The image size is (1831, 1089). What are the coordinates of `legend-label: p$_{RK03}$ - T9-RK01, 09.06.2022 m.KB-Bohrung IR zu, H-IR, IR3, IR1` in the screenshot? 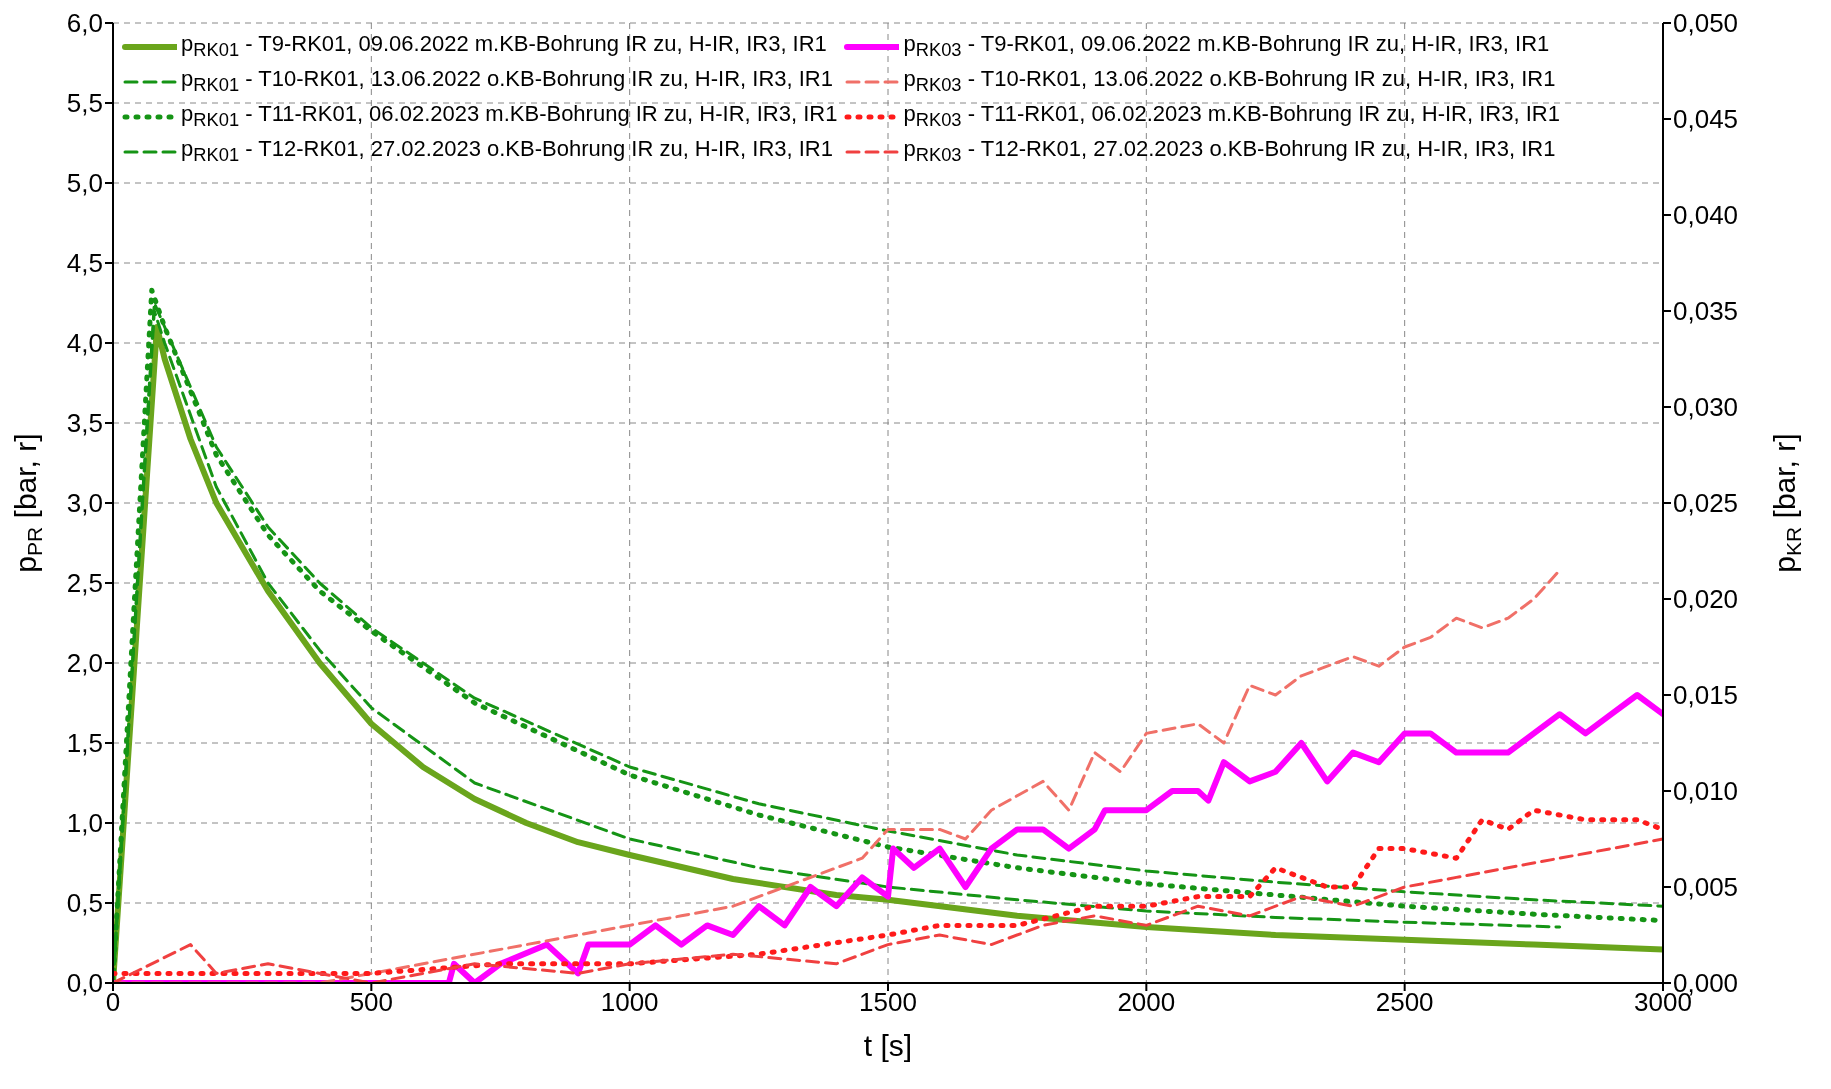 It's located at (1226, 46).